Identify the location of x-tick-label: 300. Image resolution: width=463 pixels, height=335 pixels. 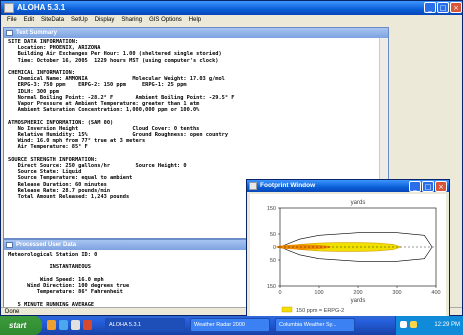
(396, 293).